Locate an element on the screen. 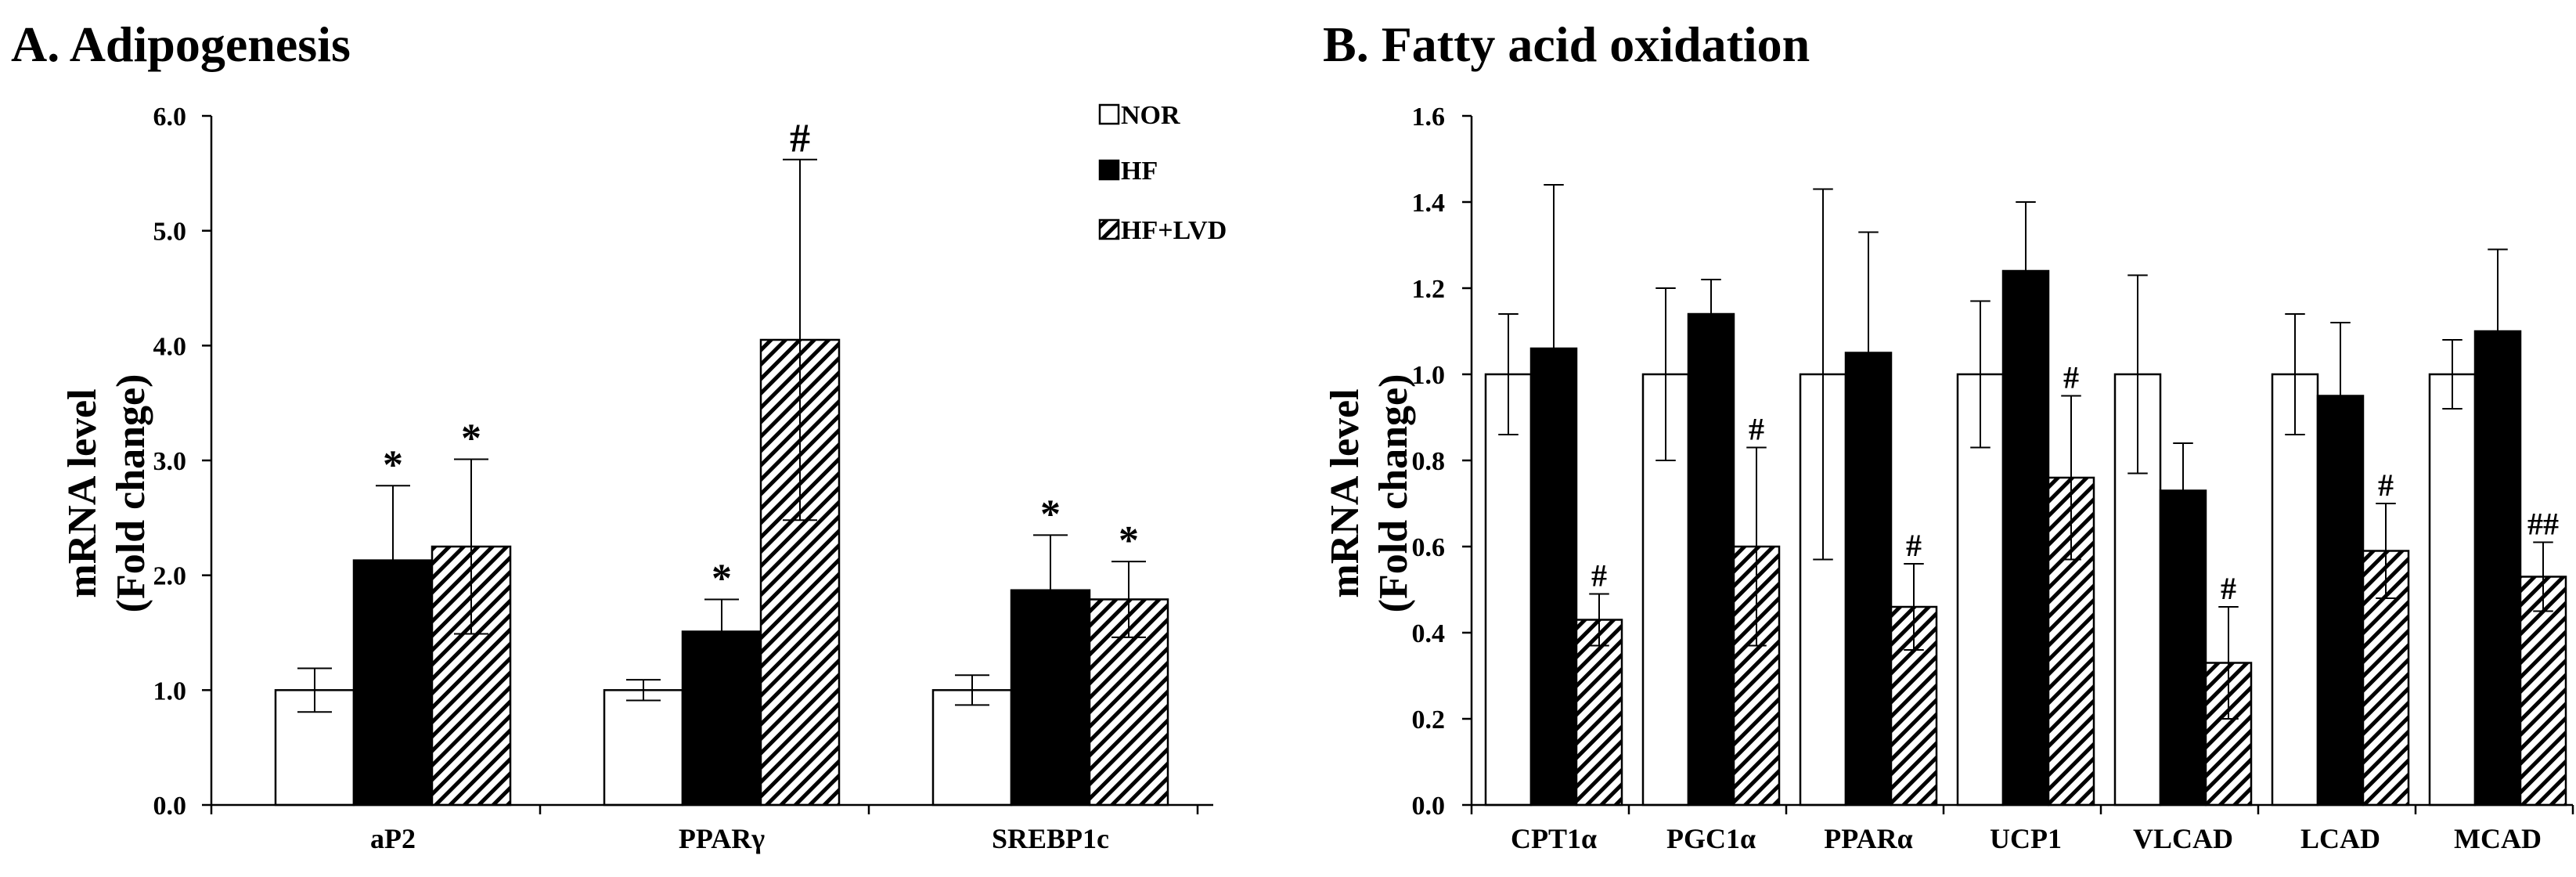 This screenshot has height=877, width=2576. panel-a-category-label: aP2 is located at coordinates (393, 838).